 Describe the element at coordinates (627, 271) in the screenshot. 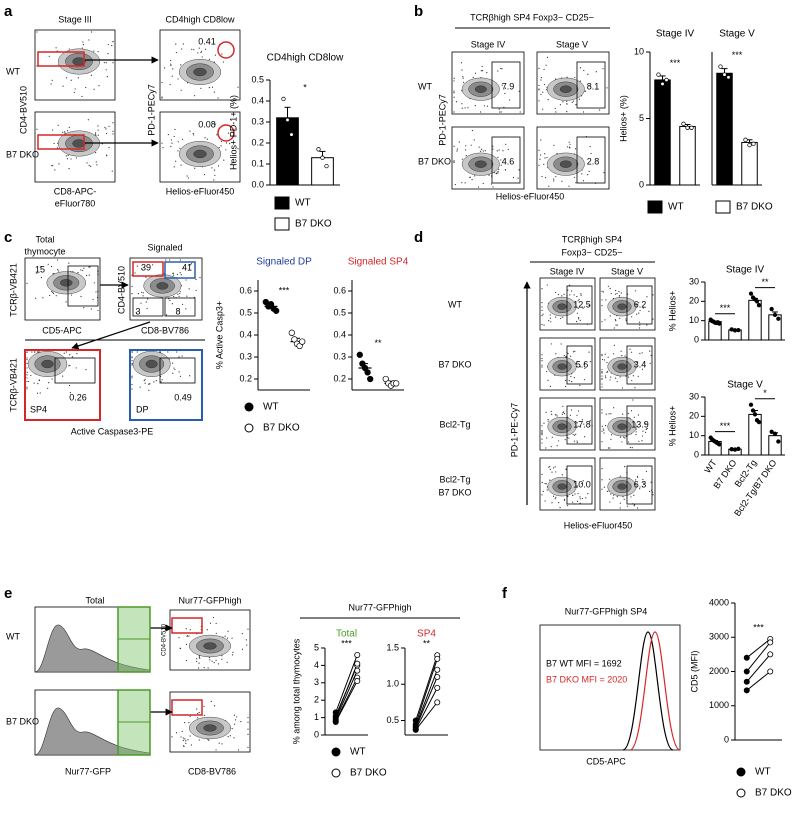

I see `figure-text: Stage V` at that location.